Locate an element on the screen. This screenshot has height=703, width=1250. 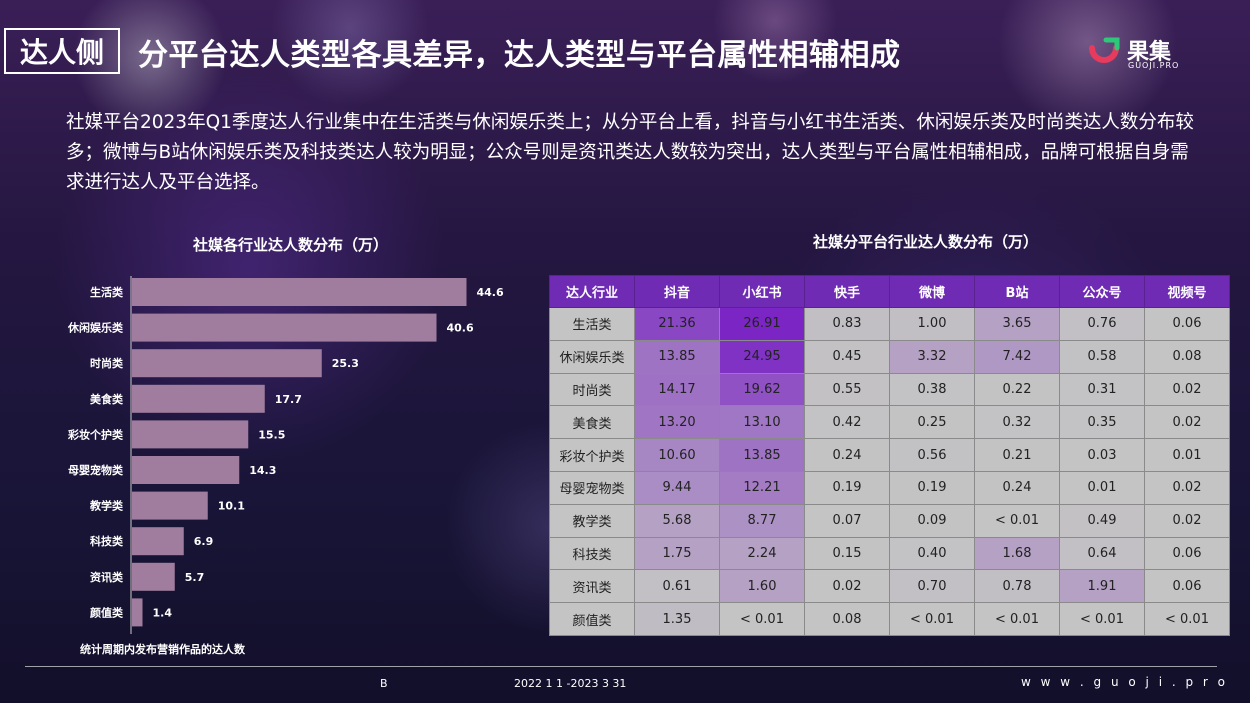
bar-category-label: 颜值类 is located at coordinates (107, 612).